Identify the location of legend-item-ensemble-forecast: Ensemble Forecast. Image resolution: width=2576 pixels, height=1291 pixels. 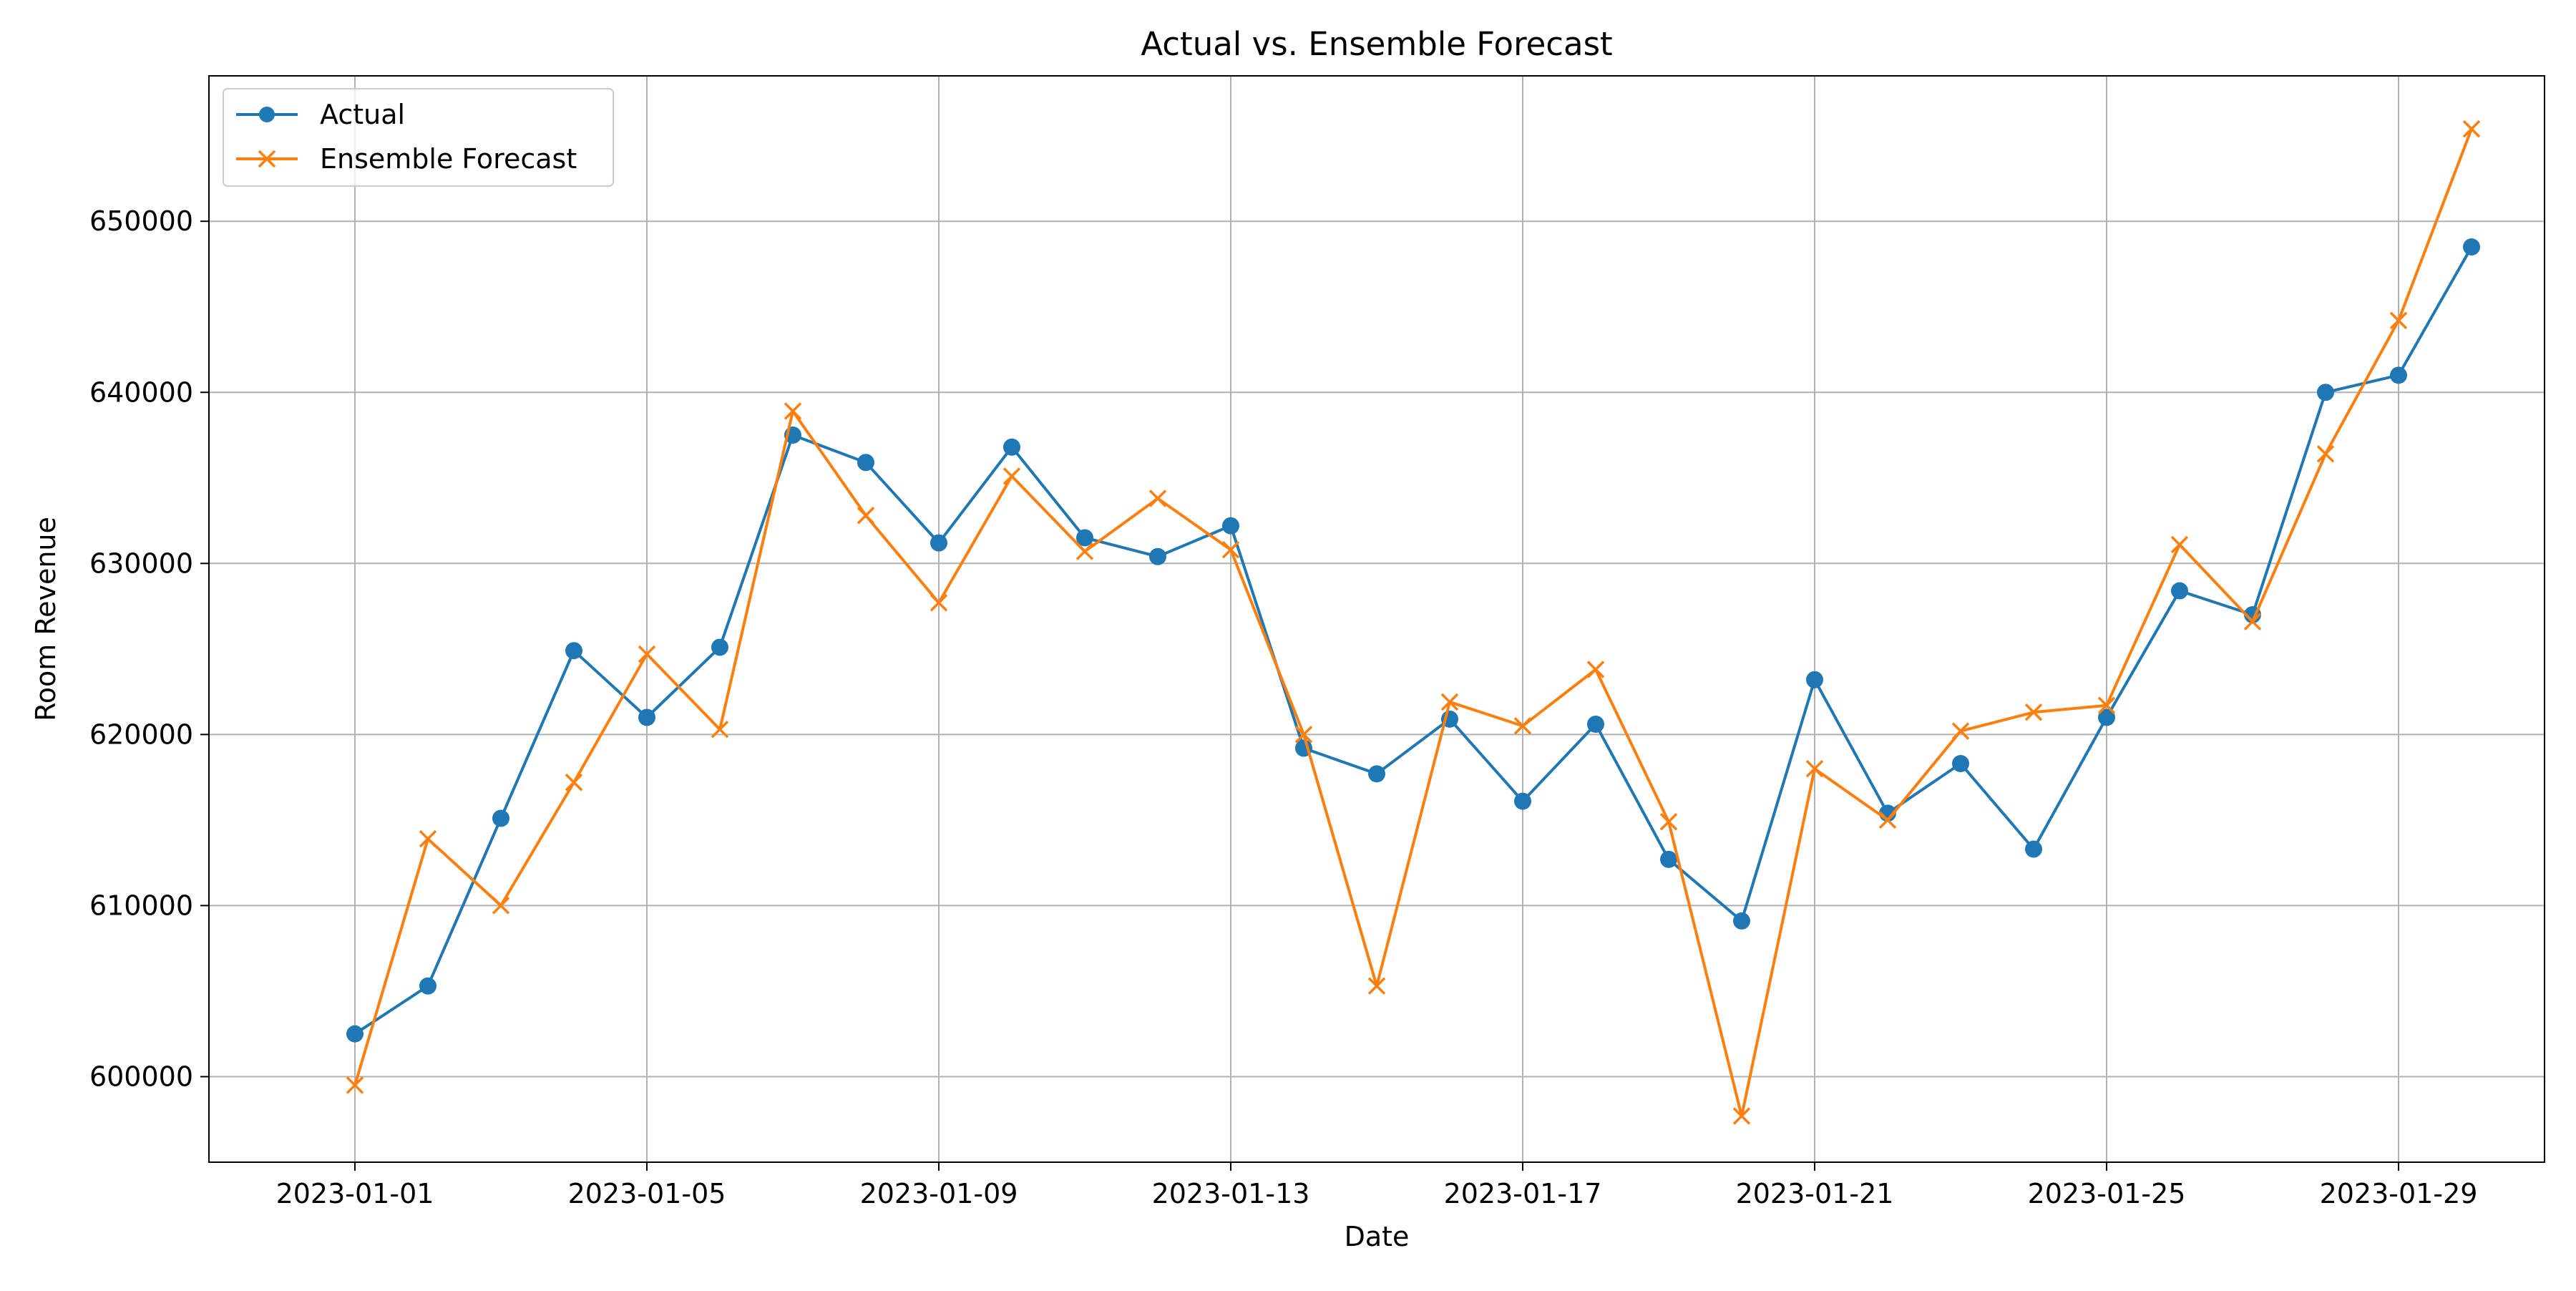
(407, 159).